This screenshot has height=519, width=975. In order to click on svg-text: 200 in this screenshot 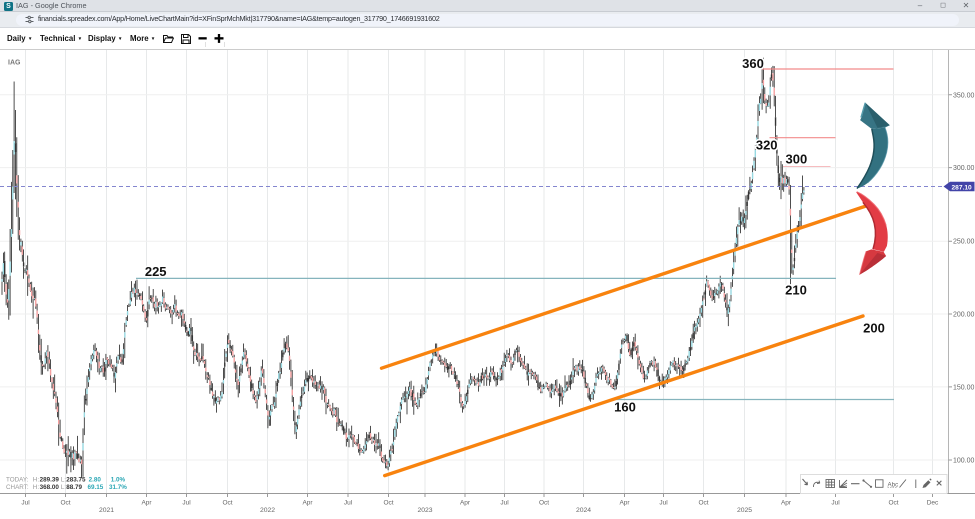, I will do `click(874, 328)`.